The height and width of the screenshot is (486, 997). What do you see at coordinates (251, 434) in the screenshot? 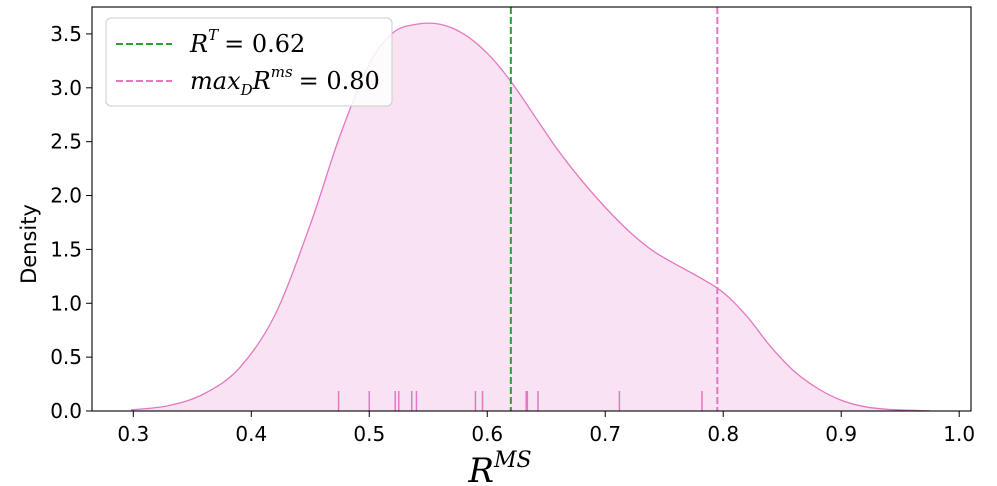
I see `x-tick-label: 0.4` at bounding box center [251, 434].